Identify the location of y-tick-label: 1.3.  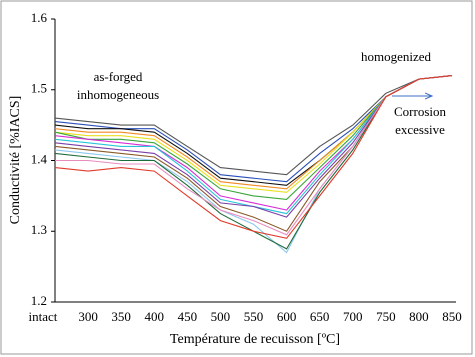
(39, 229).